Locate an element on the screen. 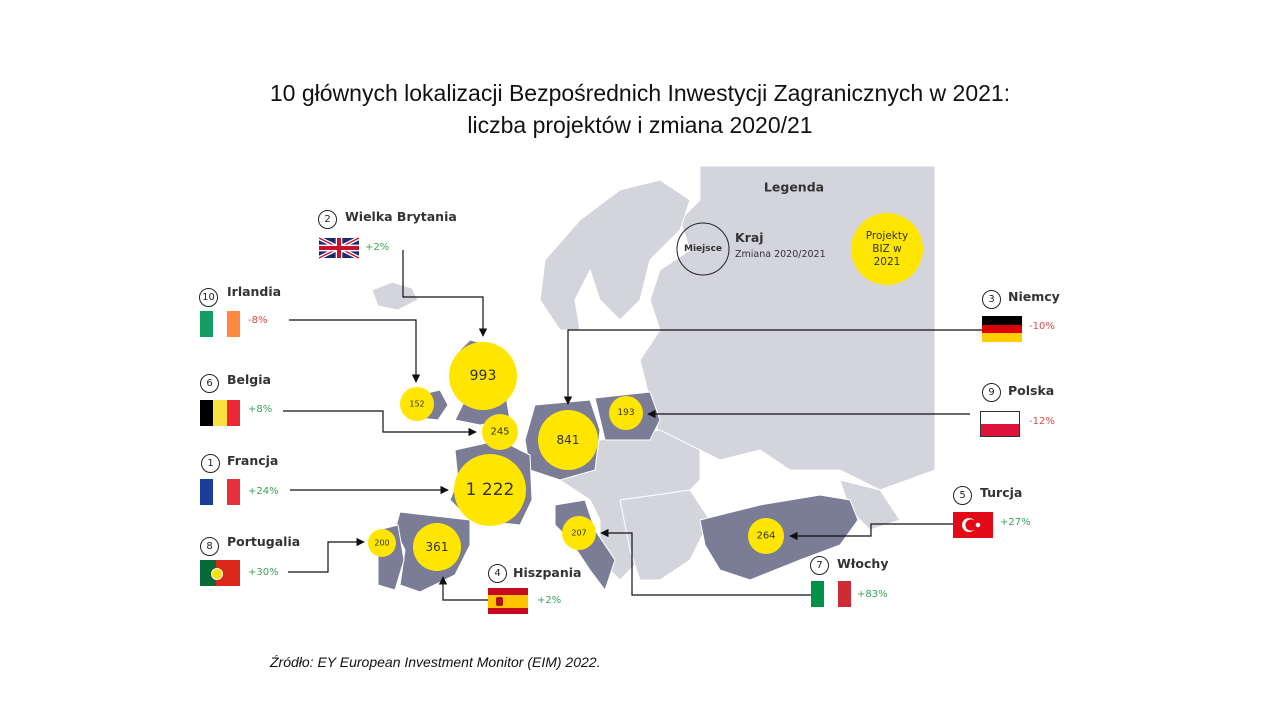  title-line-2: liczba projektów i zmiana 2020/21 is located at coordinates (640, 125).